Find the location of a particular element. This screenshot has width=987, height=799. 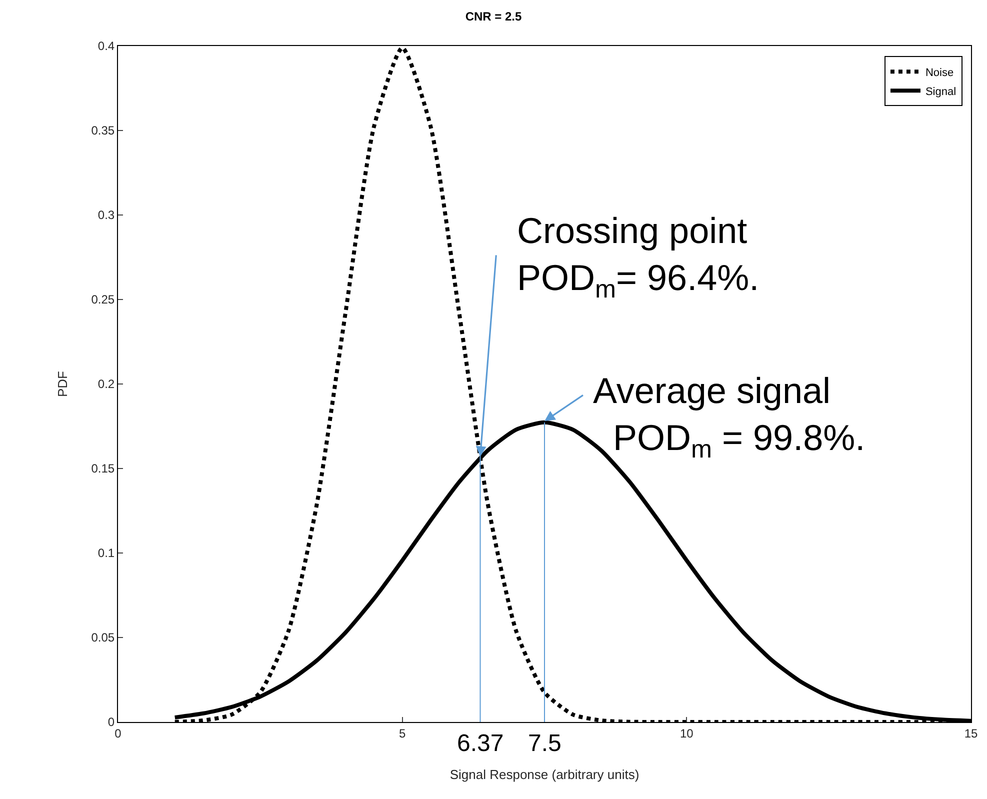

y-tick-label: 0.35 is located at coordinates (103, 131).